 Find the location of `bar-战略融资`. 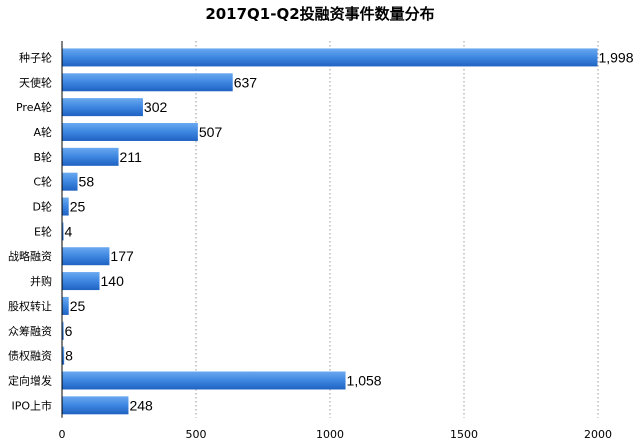

bar-战略融资 is located at coordinates (86, 256).